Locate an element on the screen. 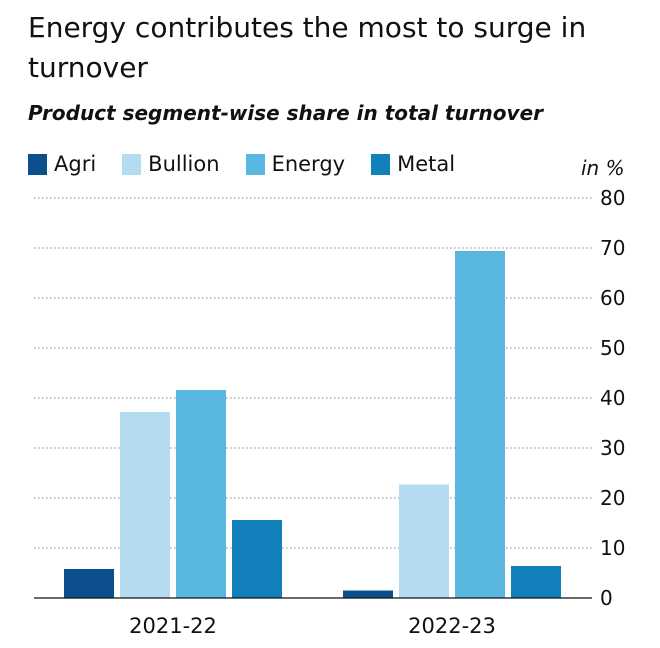 This screenshot has height=648, width=660. legend-item-metal: Metal is located at coordinates (413, 164).